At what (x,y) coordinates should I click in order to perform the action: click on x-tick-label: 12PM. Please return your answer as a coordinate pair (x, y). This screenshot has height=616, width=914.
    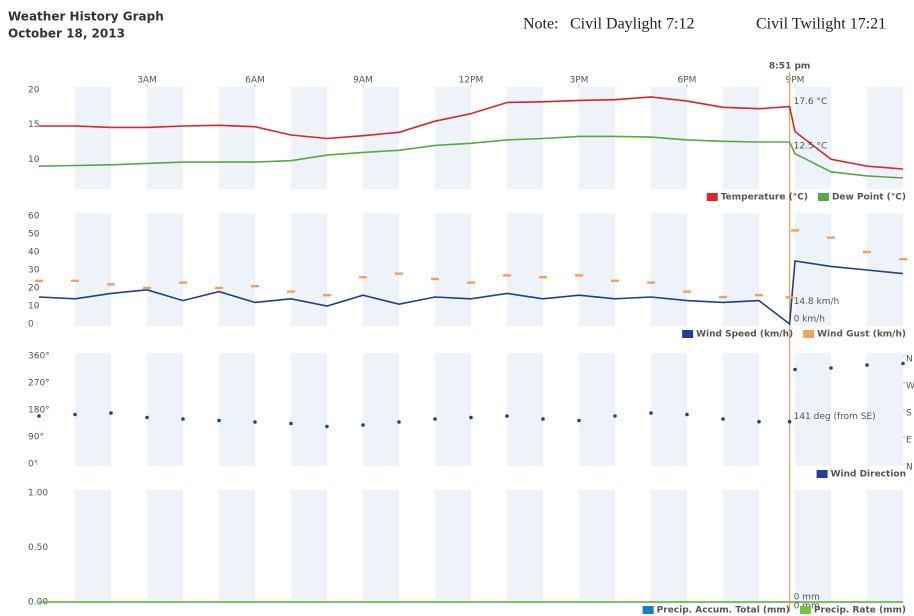
    Looking at the image, I should click on (471, 81).